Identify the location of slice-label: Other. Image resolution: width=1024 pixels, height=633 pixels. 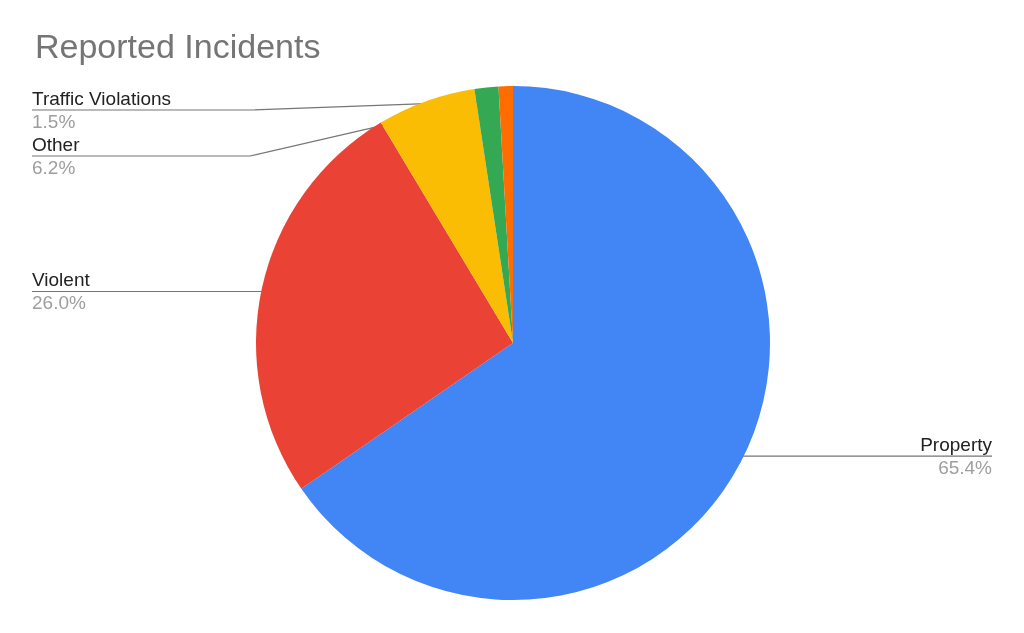
(56, 144).